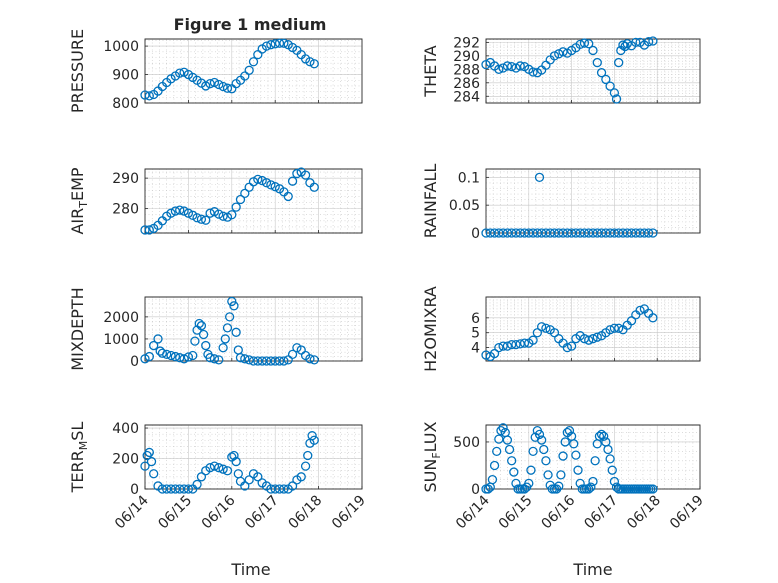 This screenshot has height=583, width=778. What do you see at coordinates (475, 334) in the screenshot?
I see `y-tick-label: 5` at bounding box center [475, 334].